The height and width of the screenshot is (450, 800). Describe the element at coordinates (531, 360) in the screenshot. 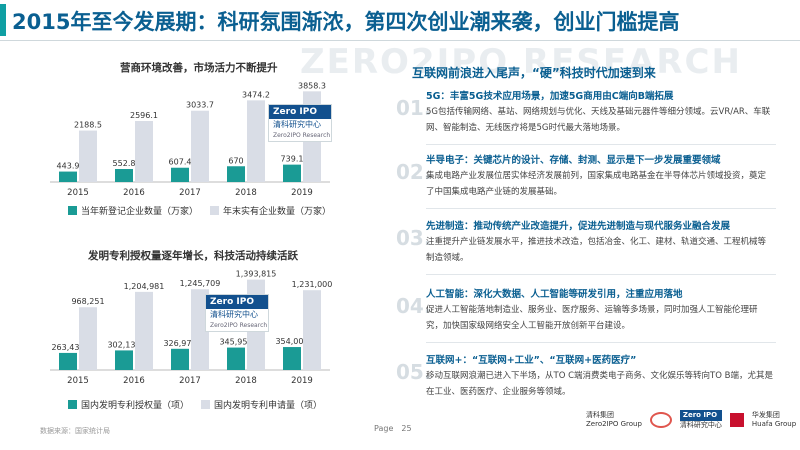

I see `item-heading: 互联网+：“互联网+工业”、“互联网+医药医疗”` at that location.